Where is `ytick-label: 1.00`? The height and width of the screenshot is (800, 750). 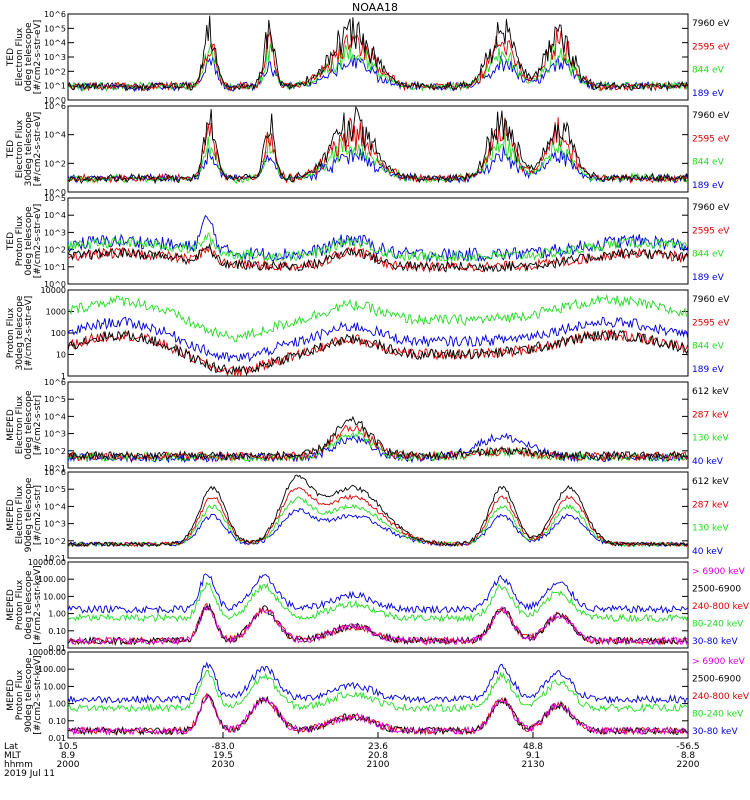
ytick-label: 1.00 is located at coordinates (57, 704).